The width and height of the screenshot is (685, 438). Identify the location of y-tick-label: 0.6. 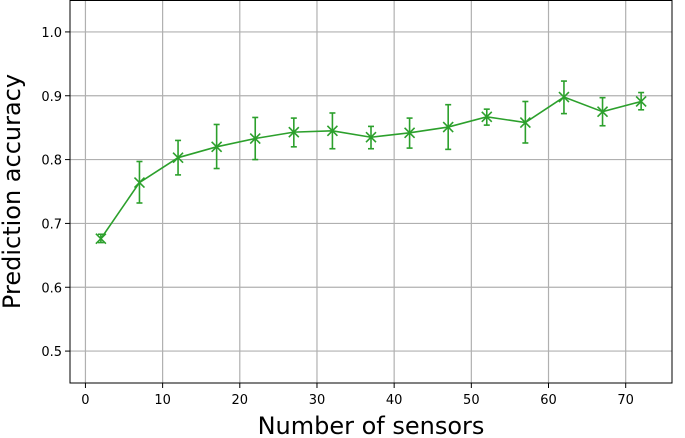
(51, 288).